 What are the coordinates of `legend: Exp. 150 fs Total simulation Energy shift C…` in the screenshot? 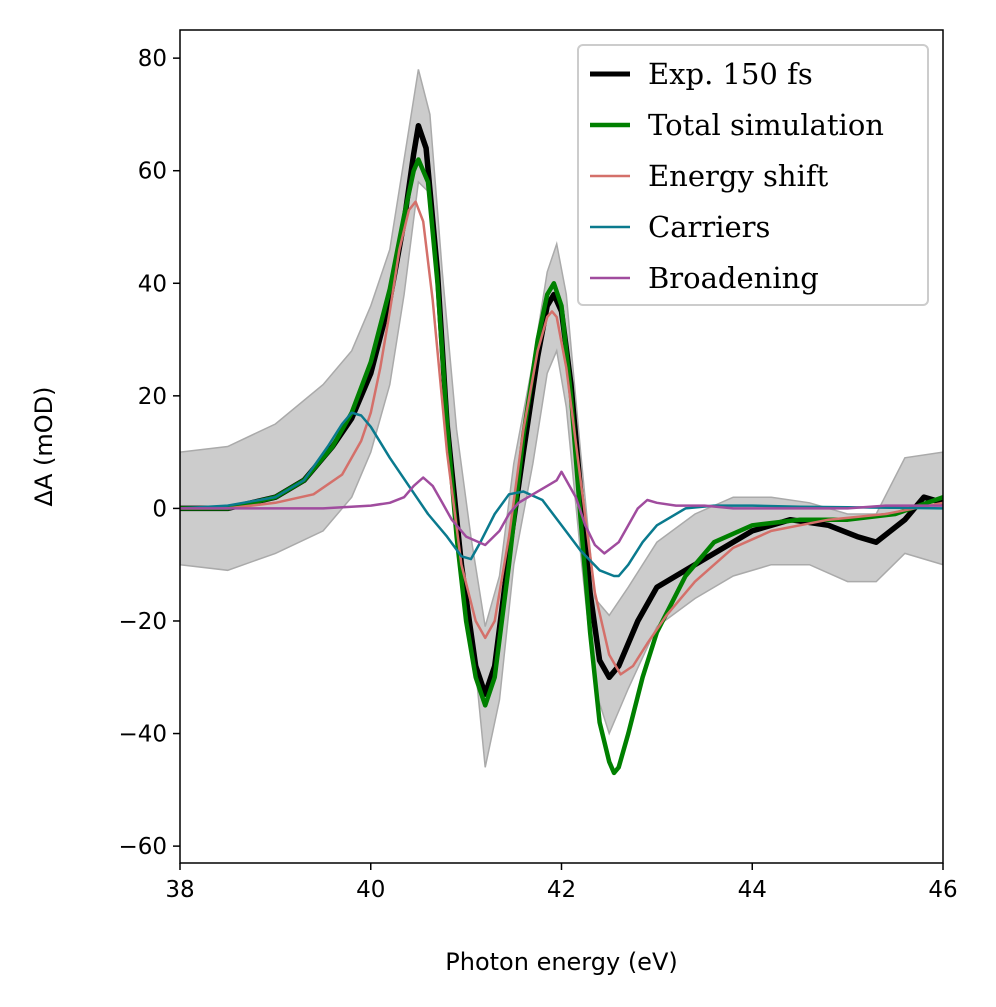 It's located at (753, 175).